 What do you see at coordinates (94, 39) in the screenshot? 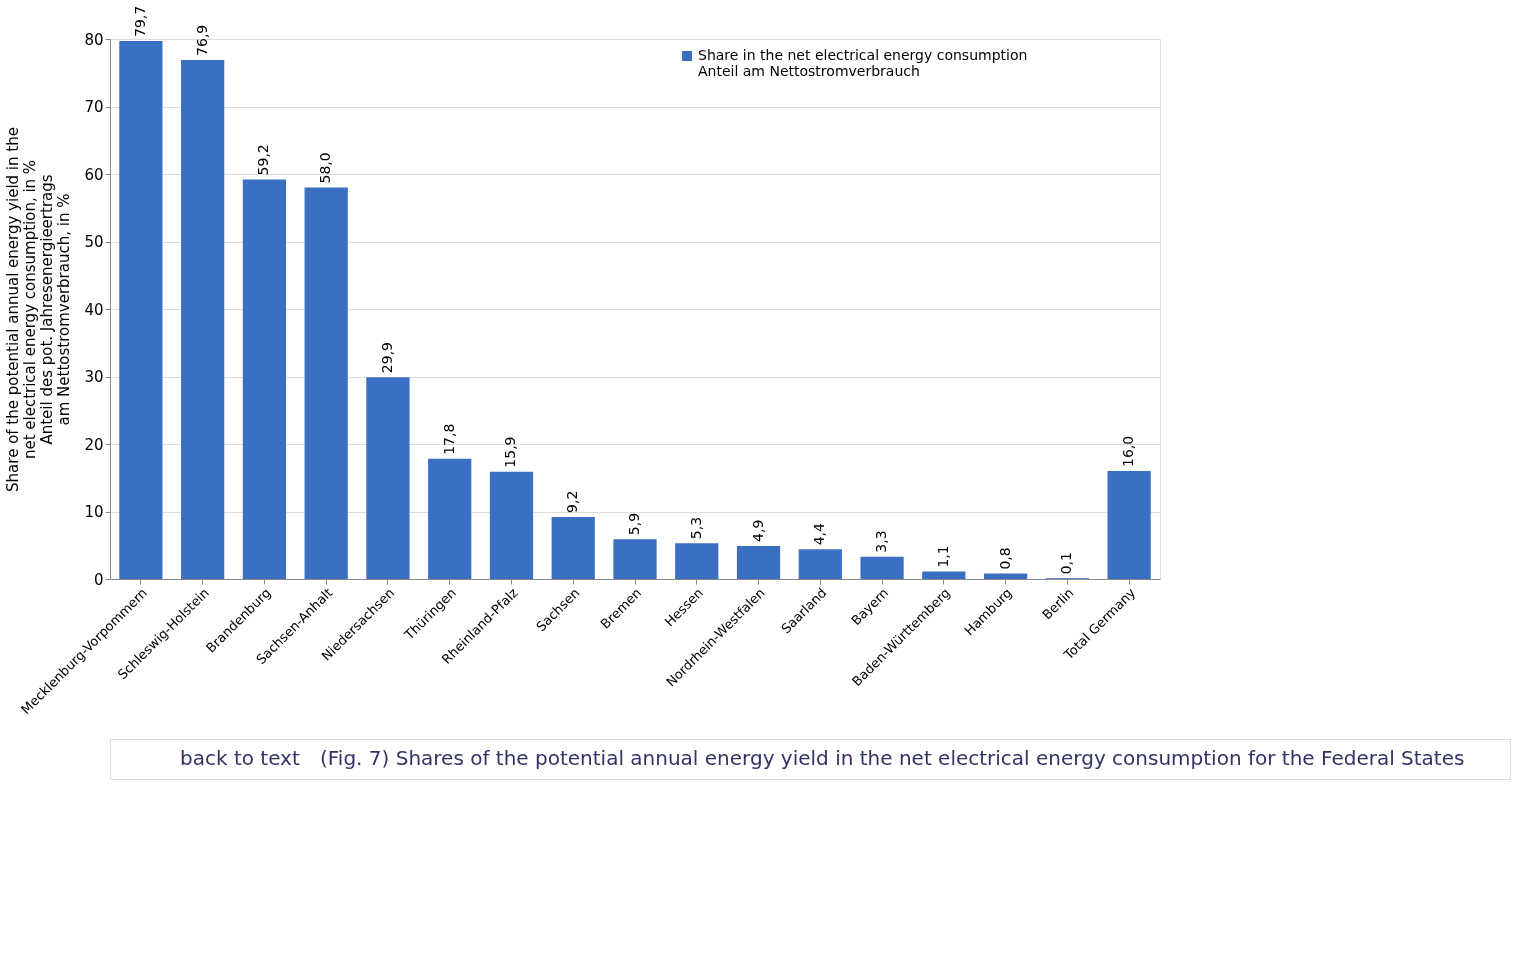
I see `y-tick-label: 80` at bounding box center [94, 39].